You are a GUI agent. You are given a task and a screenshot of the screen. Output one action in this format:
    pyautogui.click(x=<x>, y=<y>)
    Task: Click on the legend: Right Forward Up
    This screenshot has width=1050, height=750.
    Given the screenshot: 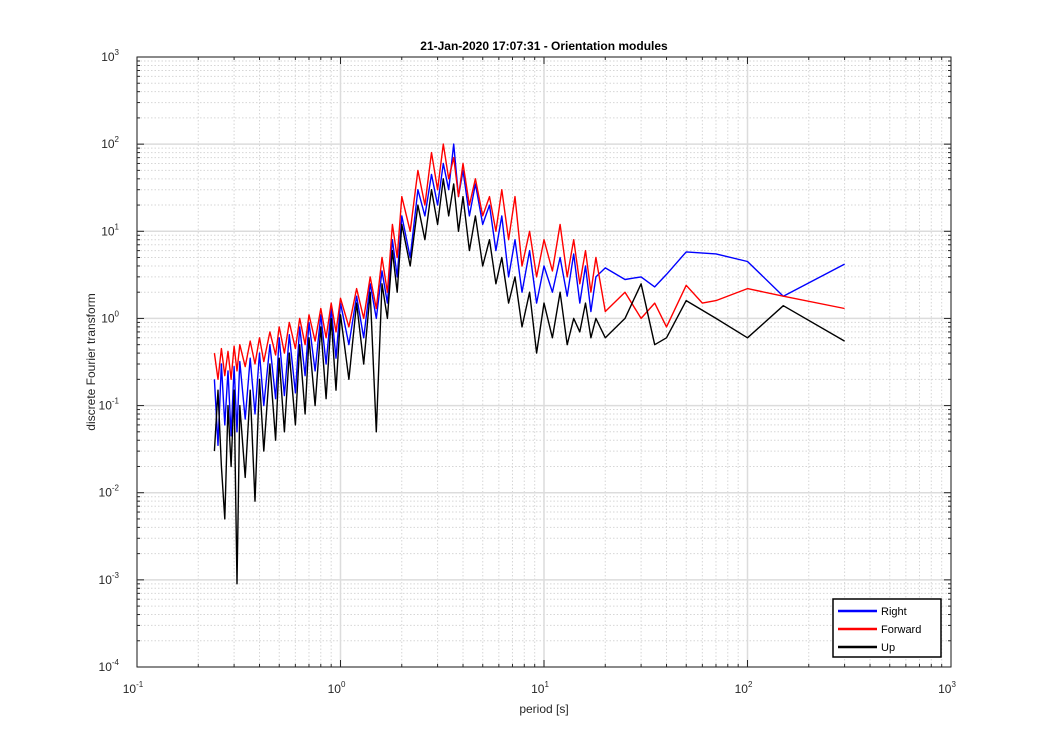 What is the action you would take?
    pyautogui.click(x=887, y=628)
    